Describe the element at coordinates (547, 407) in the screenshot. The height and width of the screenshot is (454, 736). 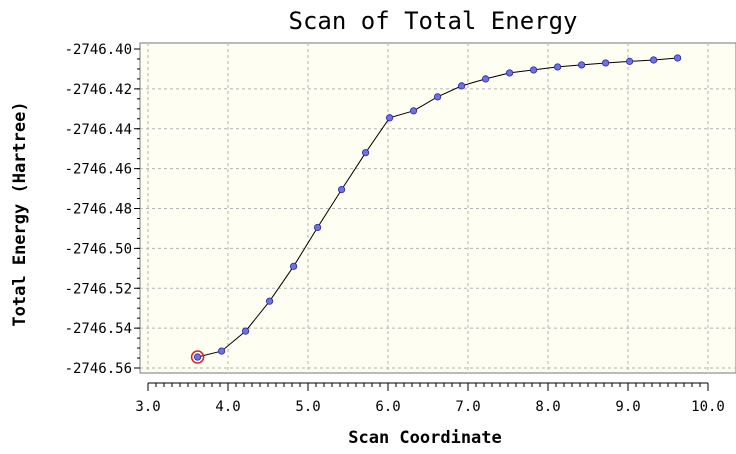
I see `x-tick-label: 8.0` at that location.